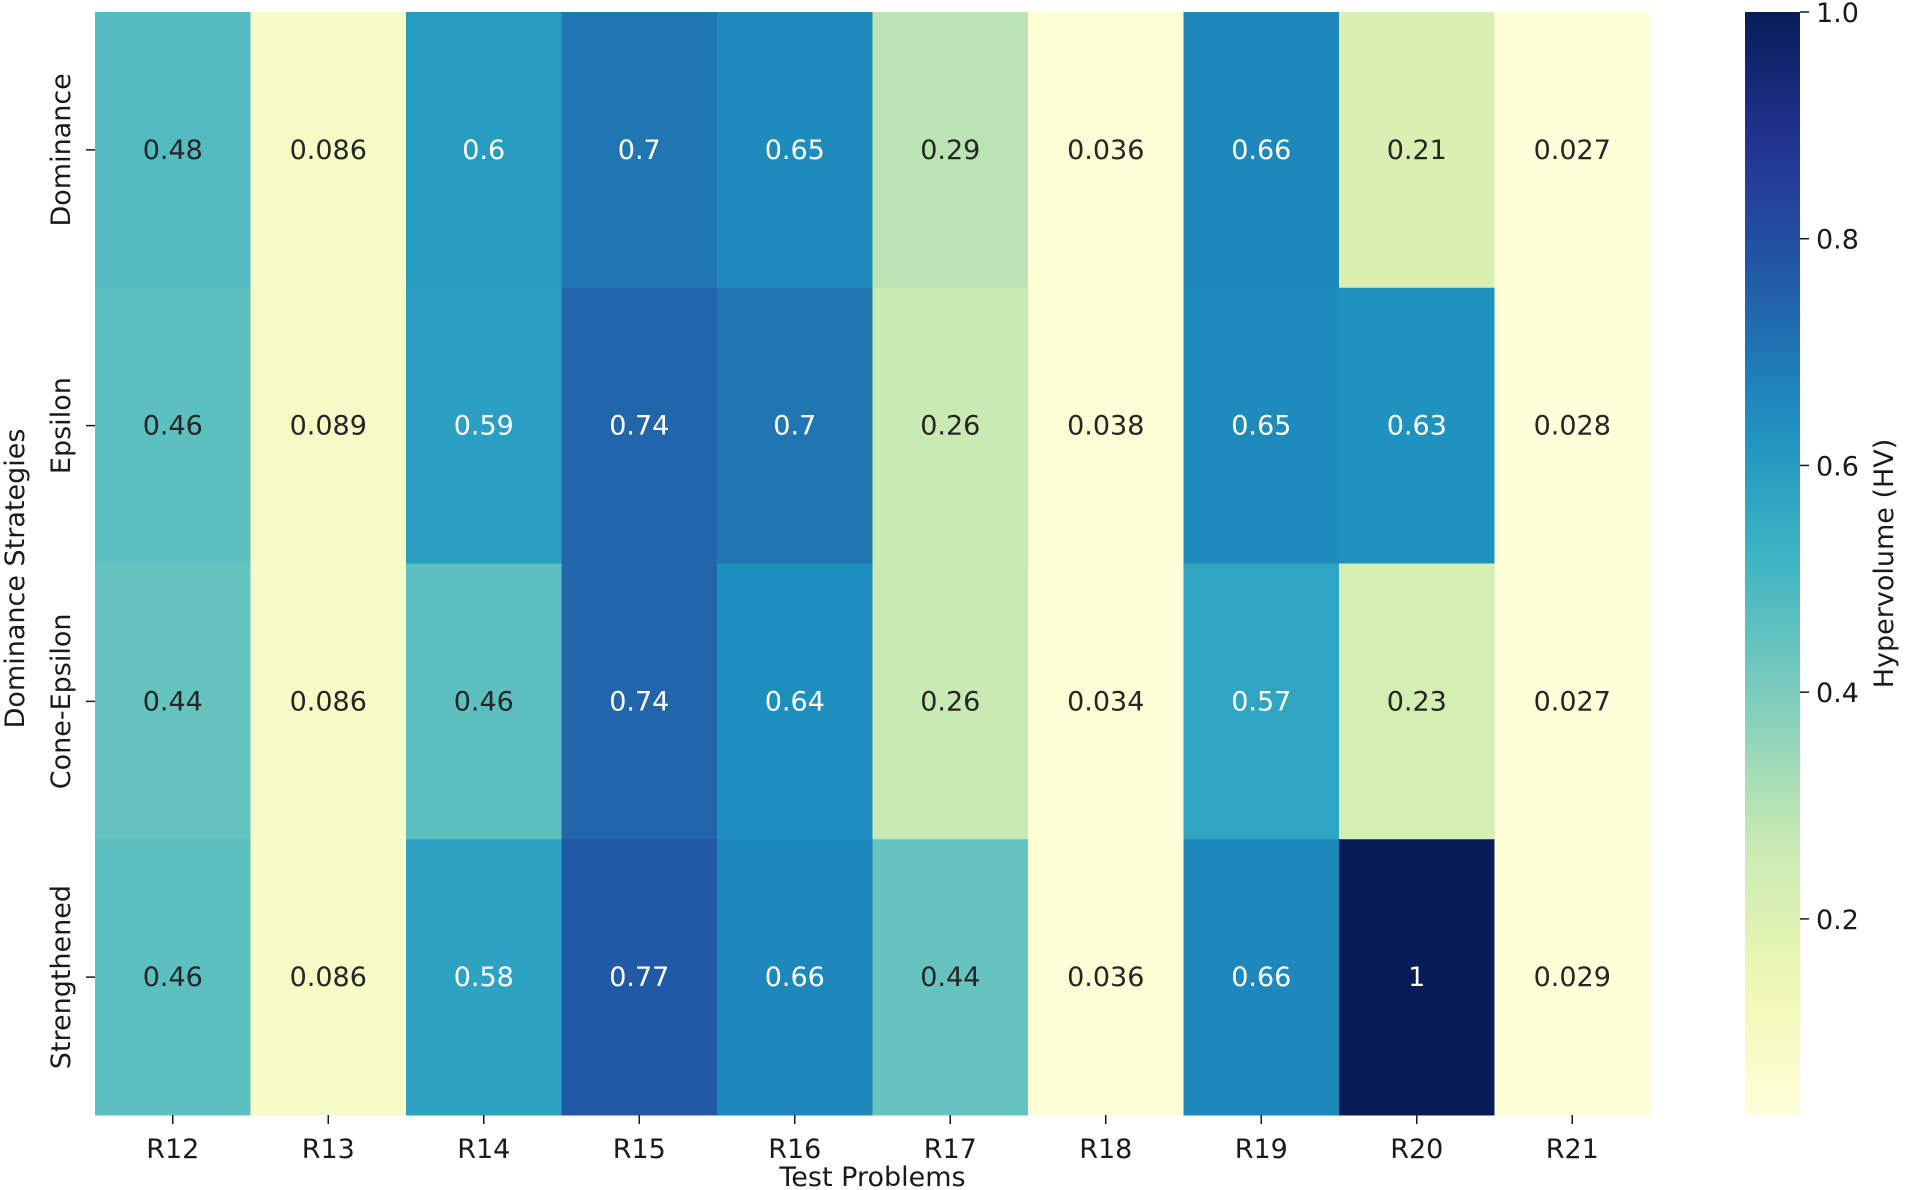 The width and height of the screenshot is (1905, 1190). I want to click on cell-value-label: 0.028, so click(1572, 426).